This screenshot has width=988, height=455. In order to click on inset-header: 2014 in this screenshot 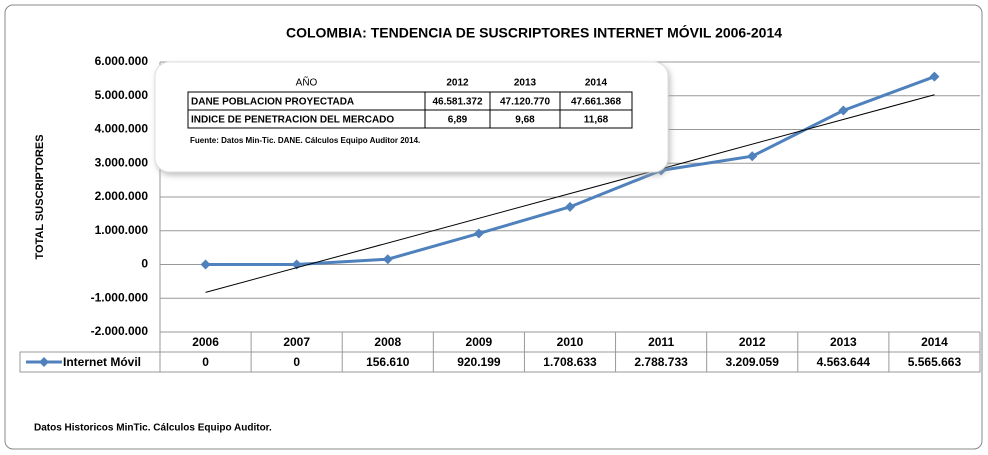, I will do `click(596, 83)`.